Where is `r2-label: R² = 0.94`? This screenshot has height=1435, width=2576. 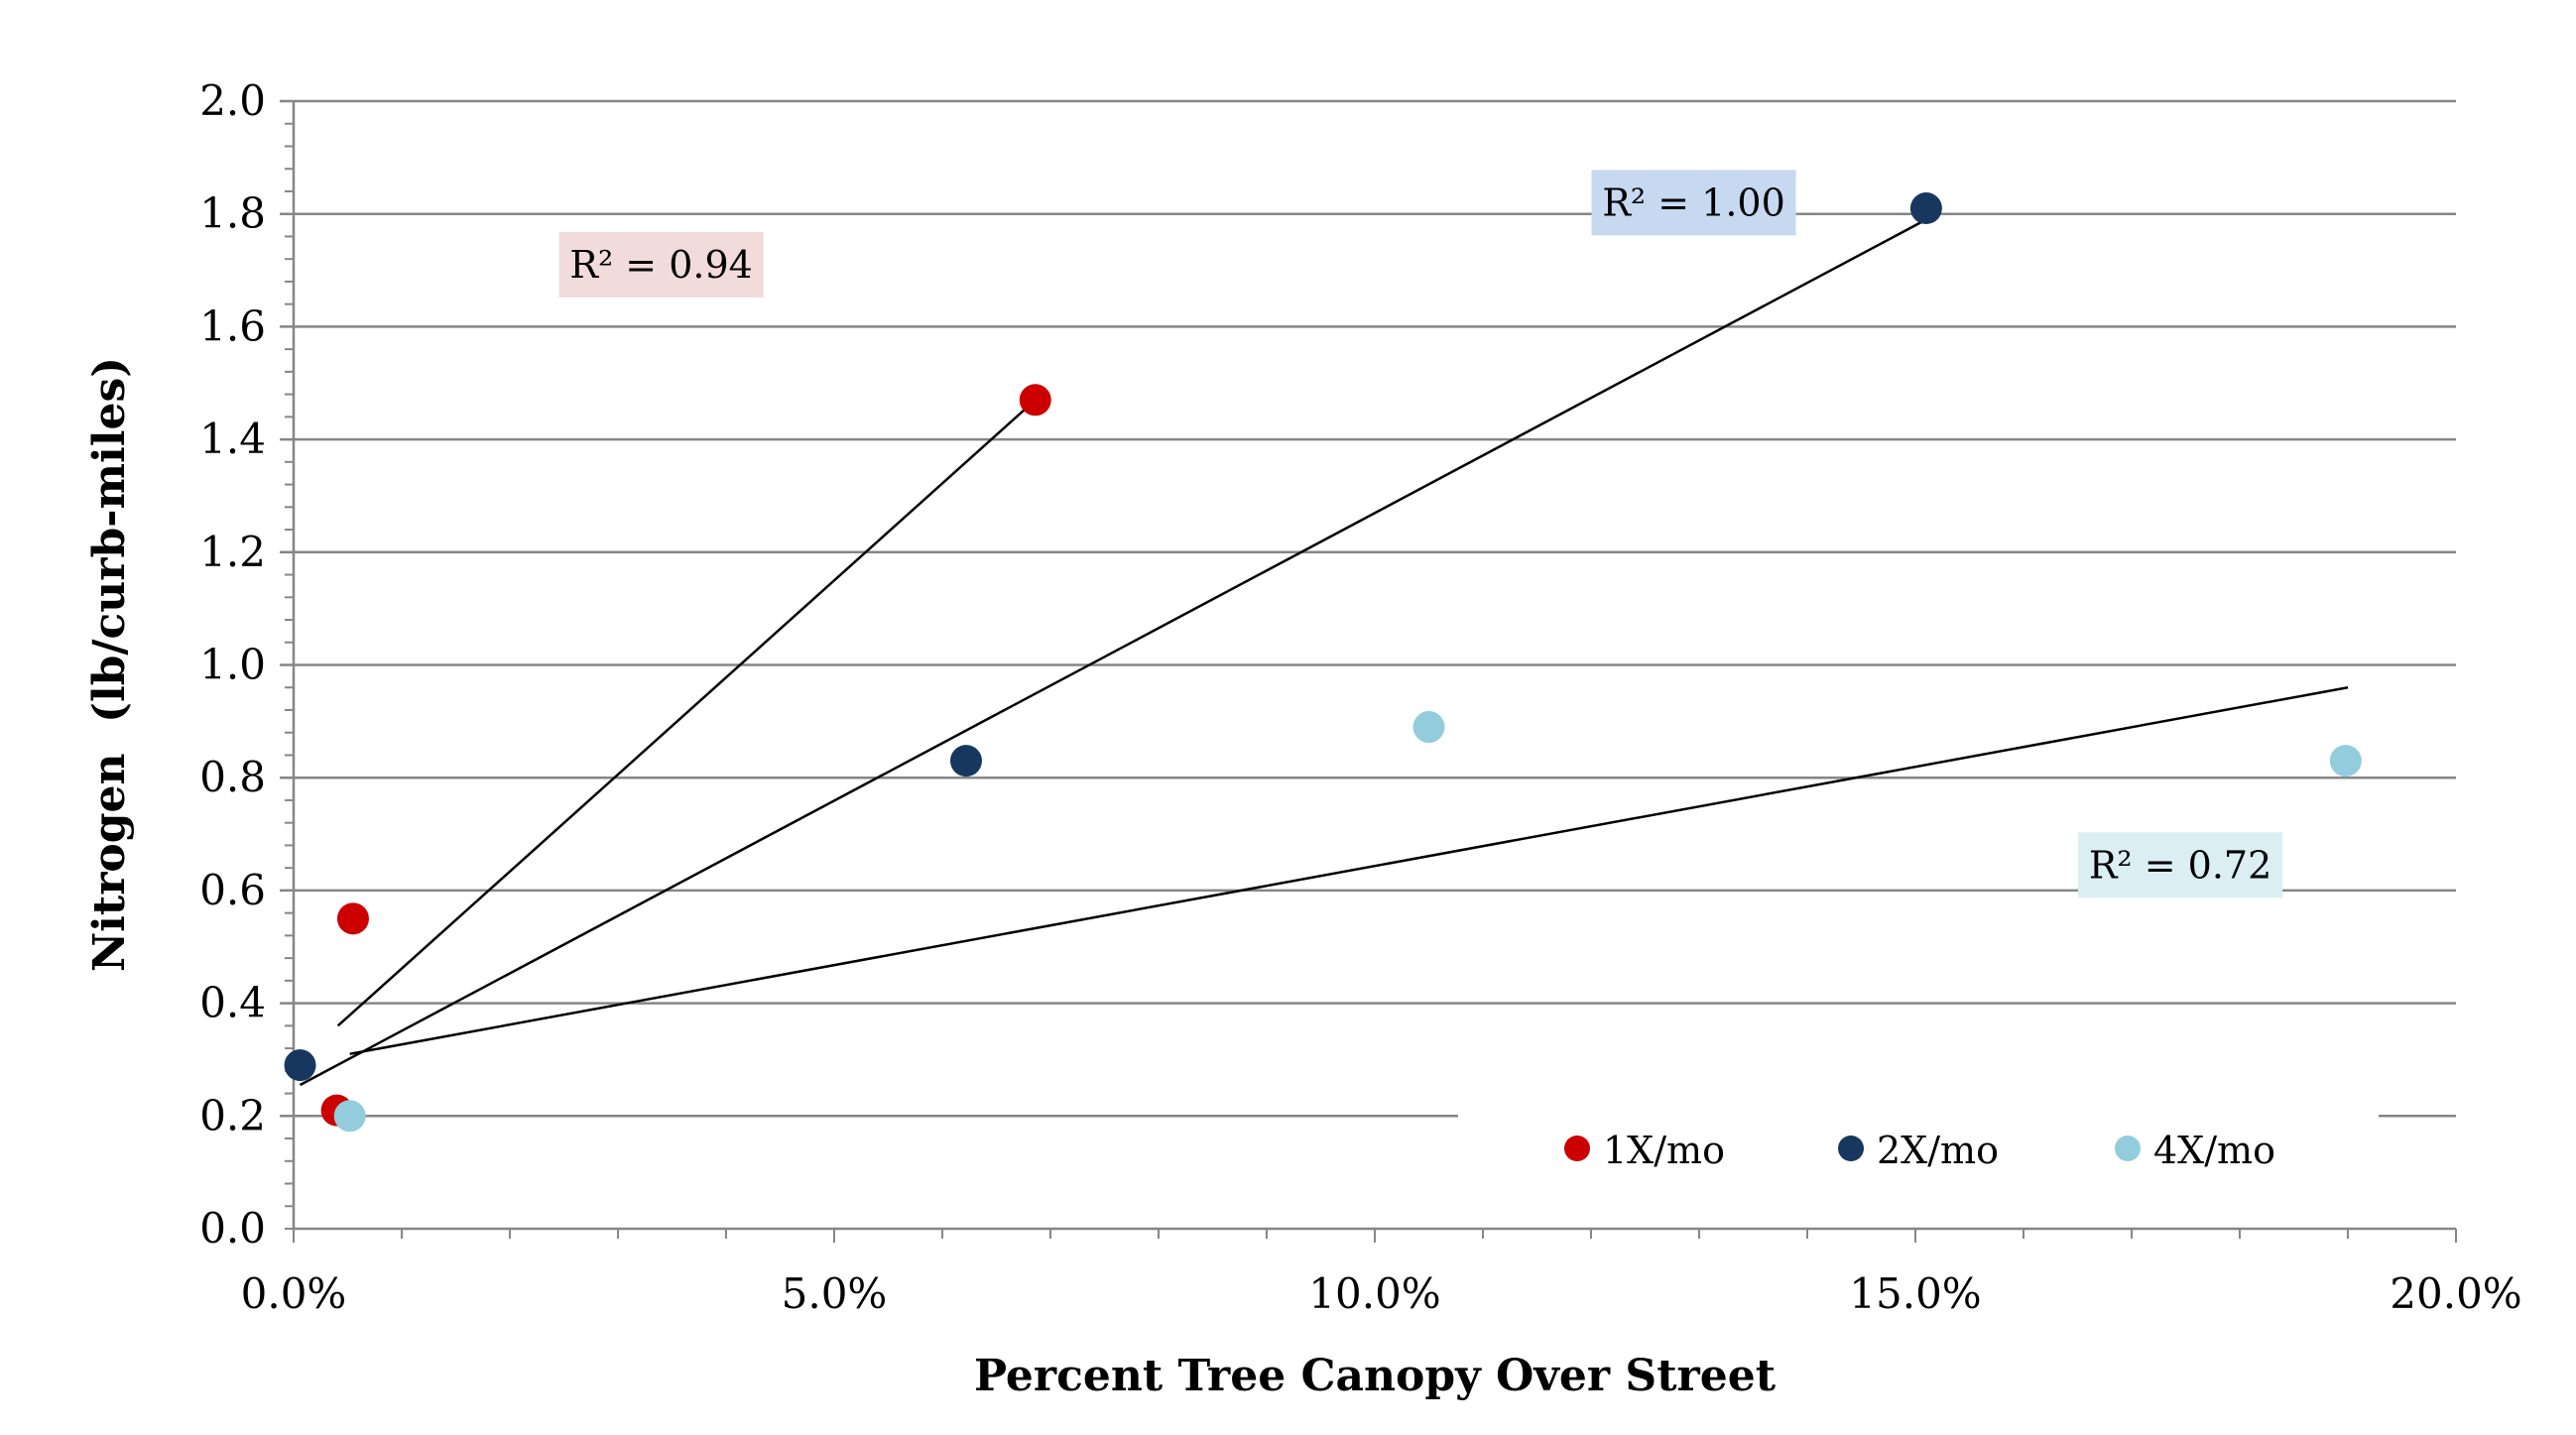
r2-label: R² = 0.94 is located at coordinates (660, 265).